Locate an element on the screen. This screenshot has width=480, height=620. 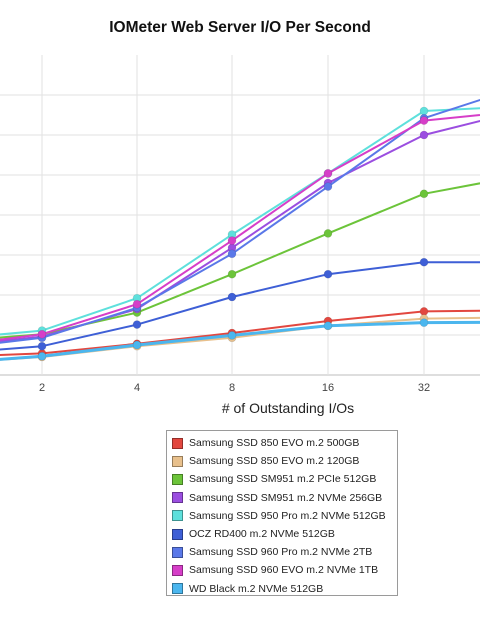
chart-title: IOMeter Web Server I/O Per Second is located at coordinates (240, 27).